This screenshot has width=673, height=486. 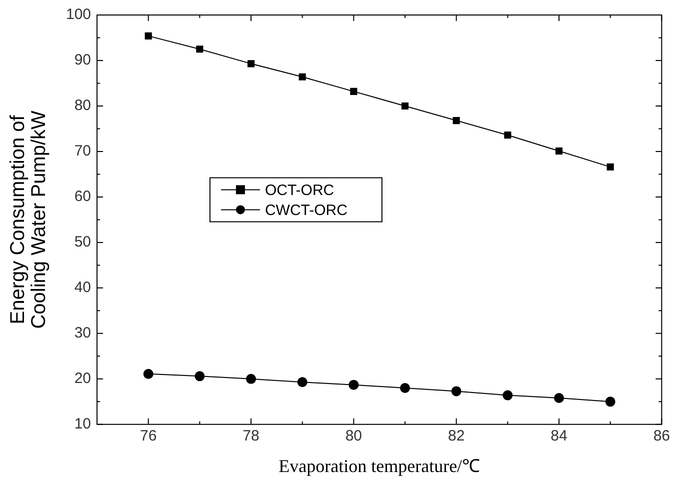 What do you see at coordinates (83, 424) in the screenshot?
I see `y-tick-label: 10` at bounding box center [83, 424].